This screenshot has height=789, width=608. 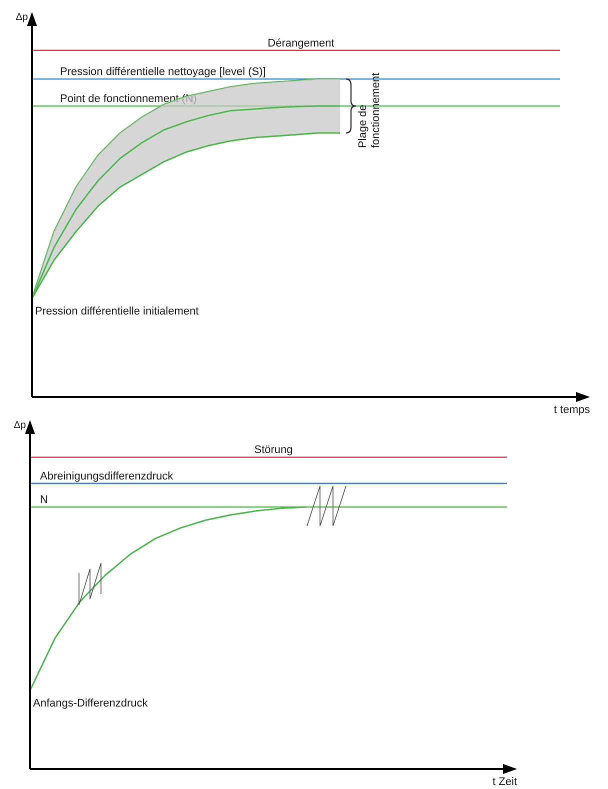 I want to click on ref-line-label: N, so click(x=44, y=500).